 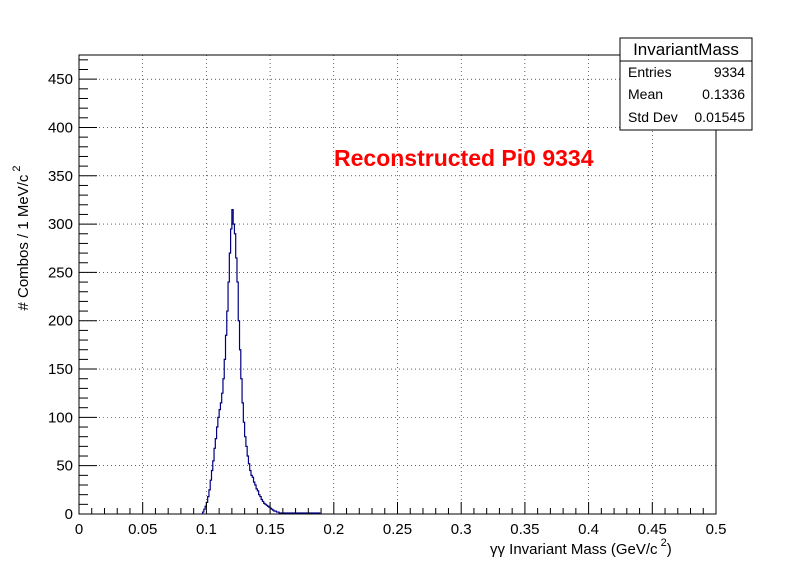 What do you see at coordinates (333, 529) in the screenshot?
I see `x-tick-label: 0.2` at bounding box center [333, 529].